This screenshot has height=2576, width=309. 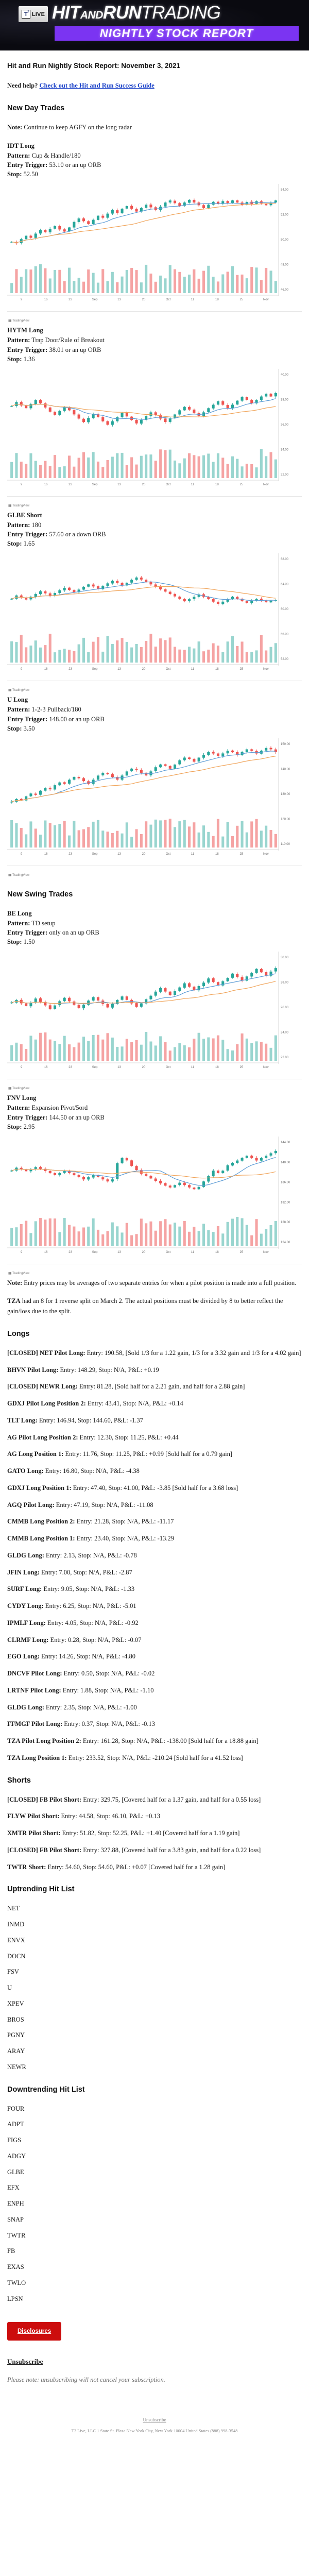 What do you see at coordinates (154, 941) in the screenshot?
I see `trade-stop: Stop: 1.50` at bounding box center [154, 941].